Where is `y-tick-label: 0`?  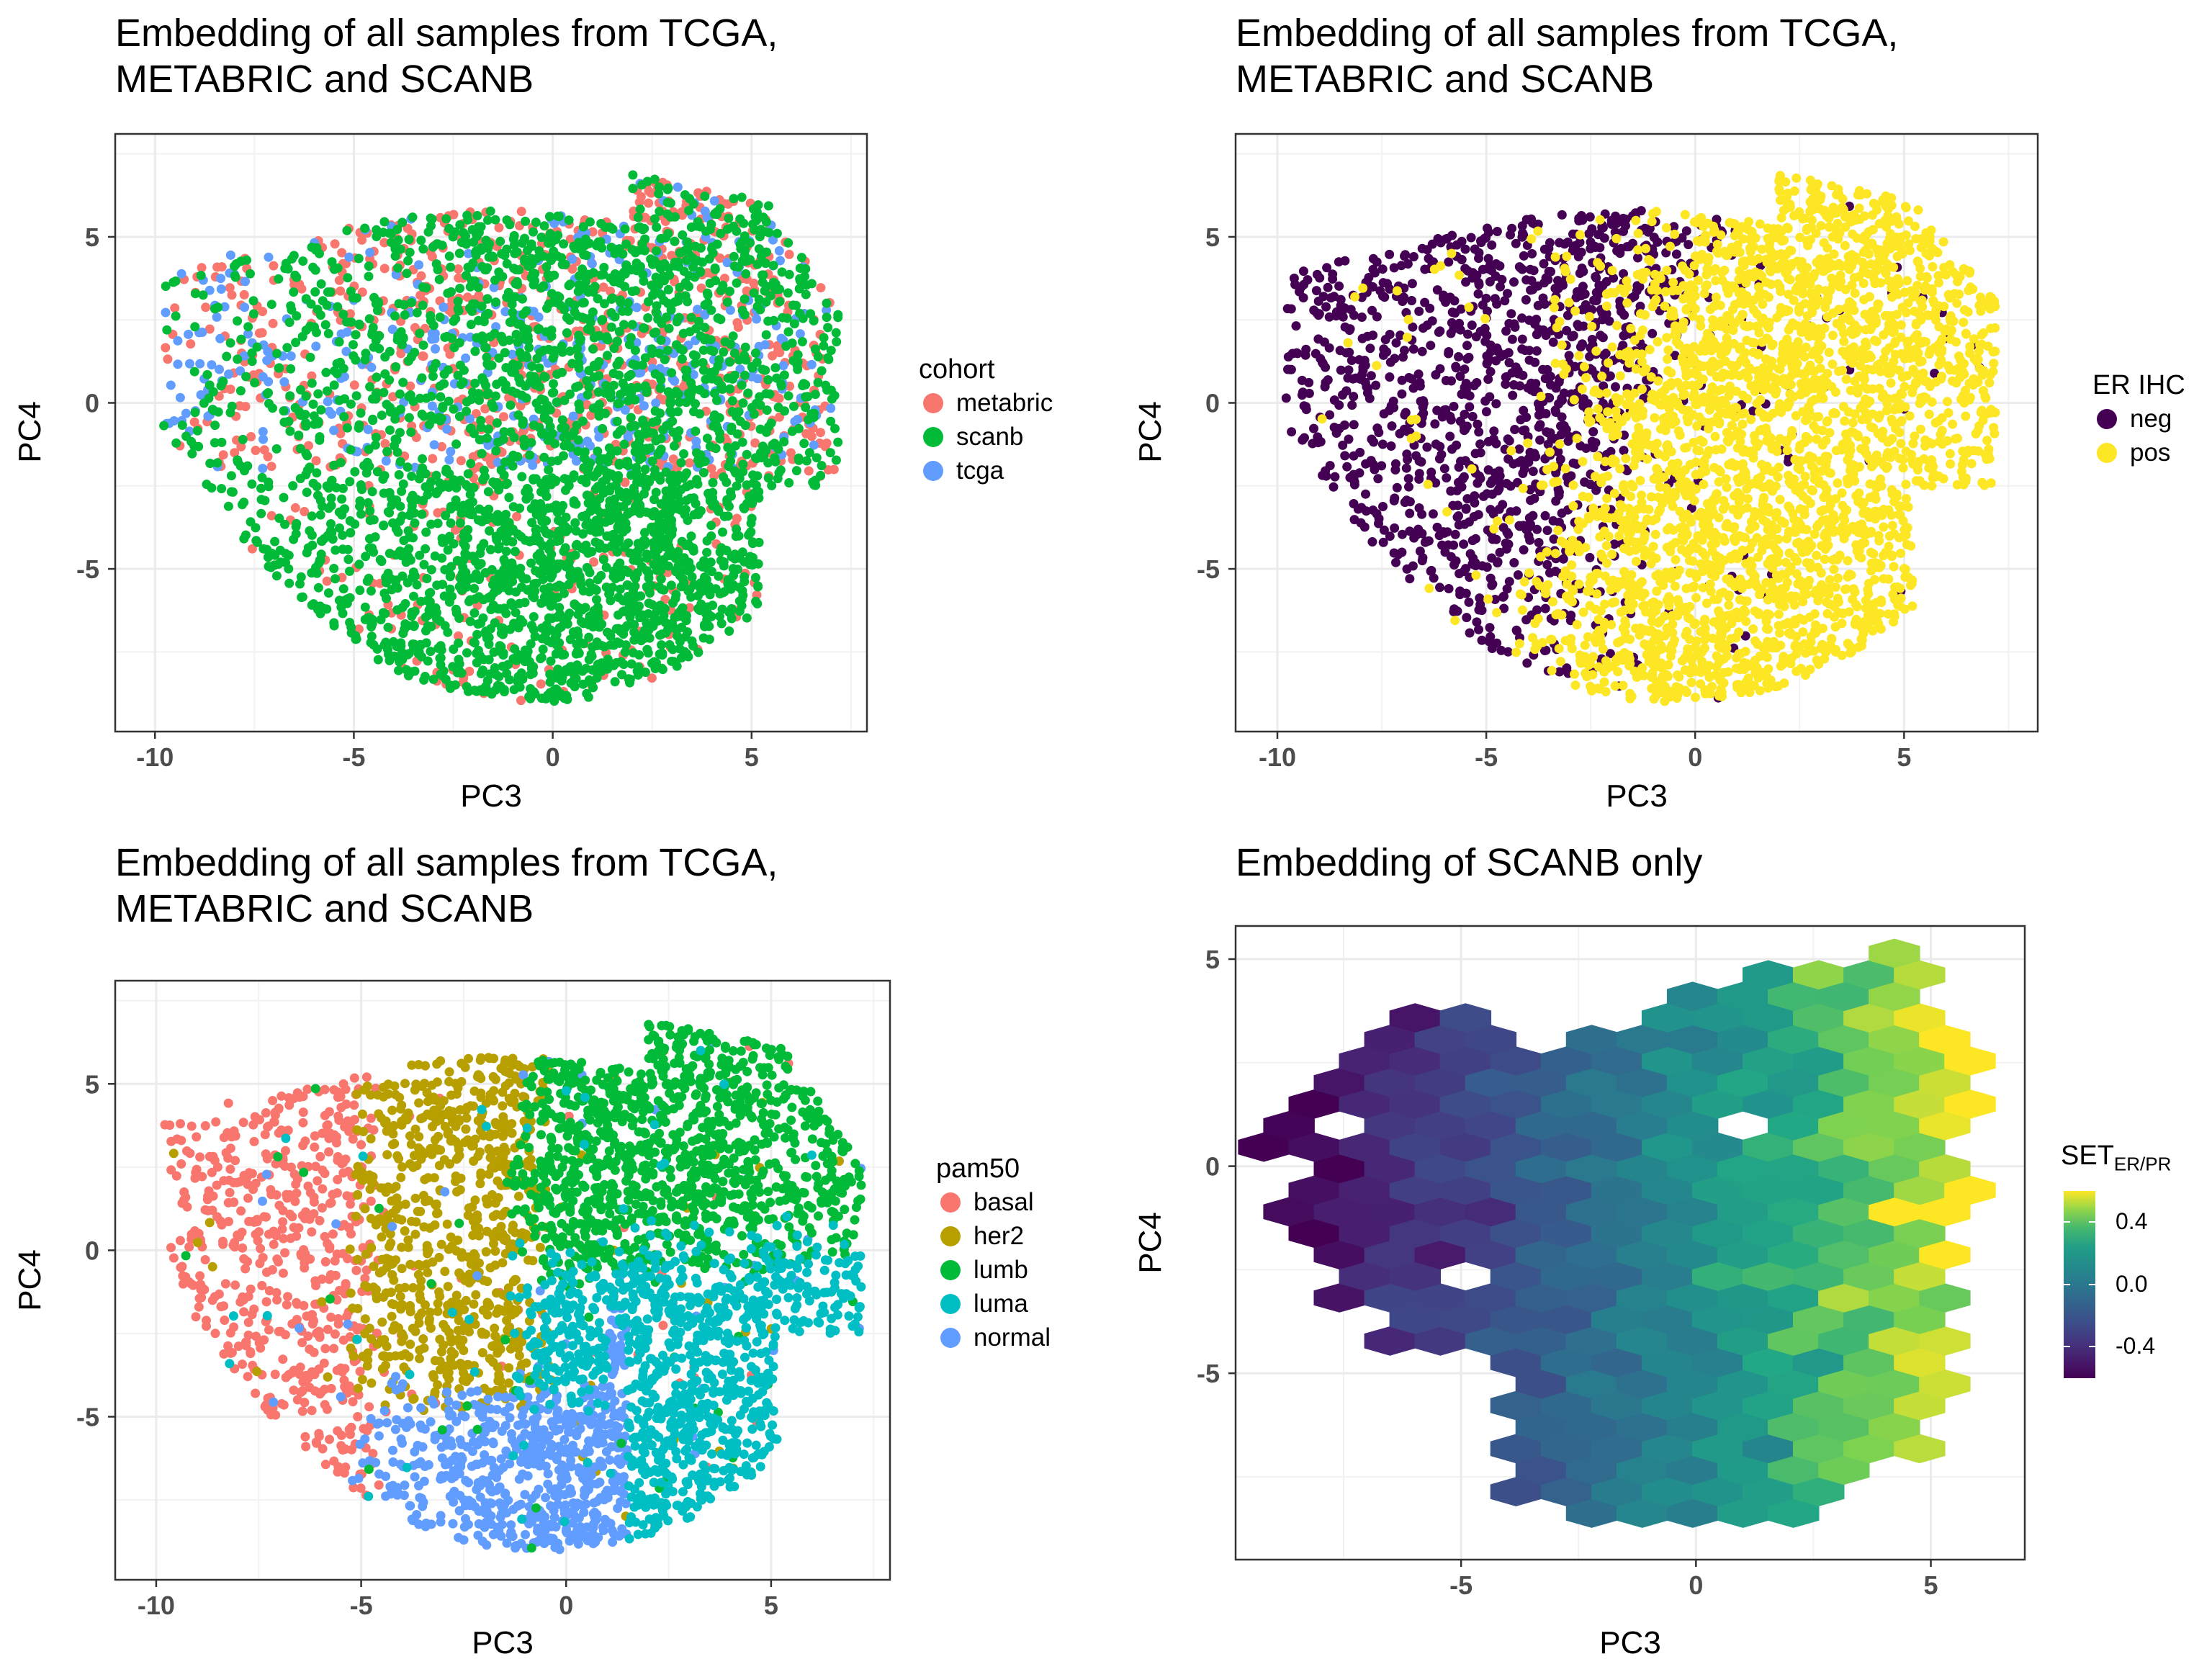
y-tick-label: 0 is located at coordinates (92, 403).